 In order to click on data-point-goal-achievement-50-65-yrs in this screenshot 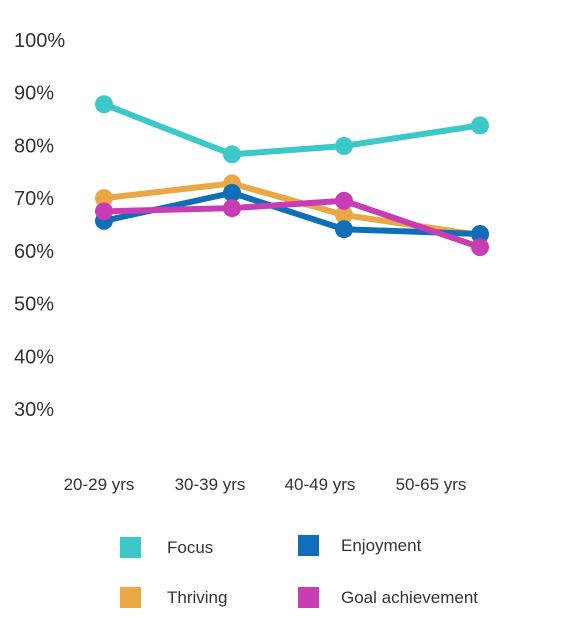, I will do `click(480, 247)`.